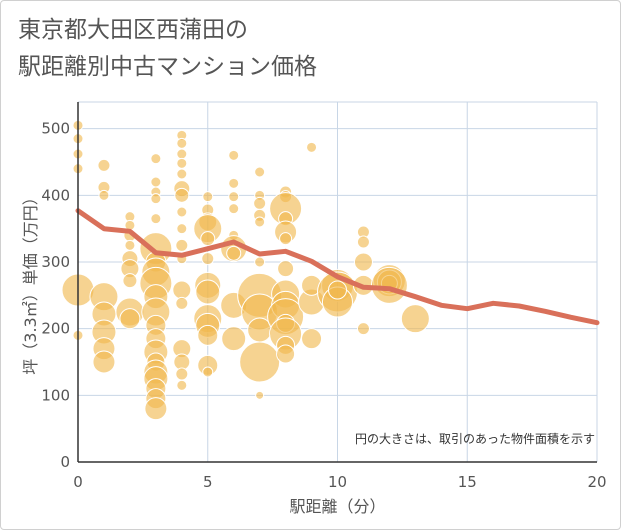 The image size is (621, 530). What do you see at coordinates (167, 67) in the screenshot?
I see `chart-title-line-2: 駅距離別中古マンション価格` at bounding box center [167, 67].